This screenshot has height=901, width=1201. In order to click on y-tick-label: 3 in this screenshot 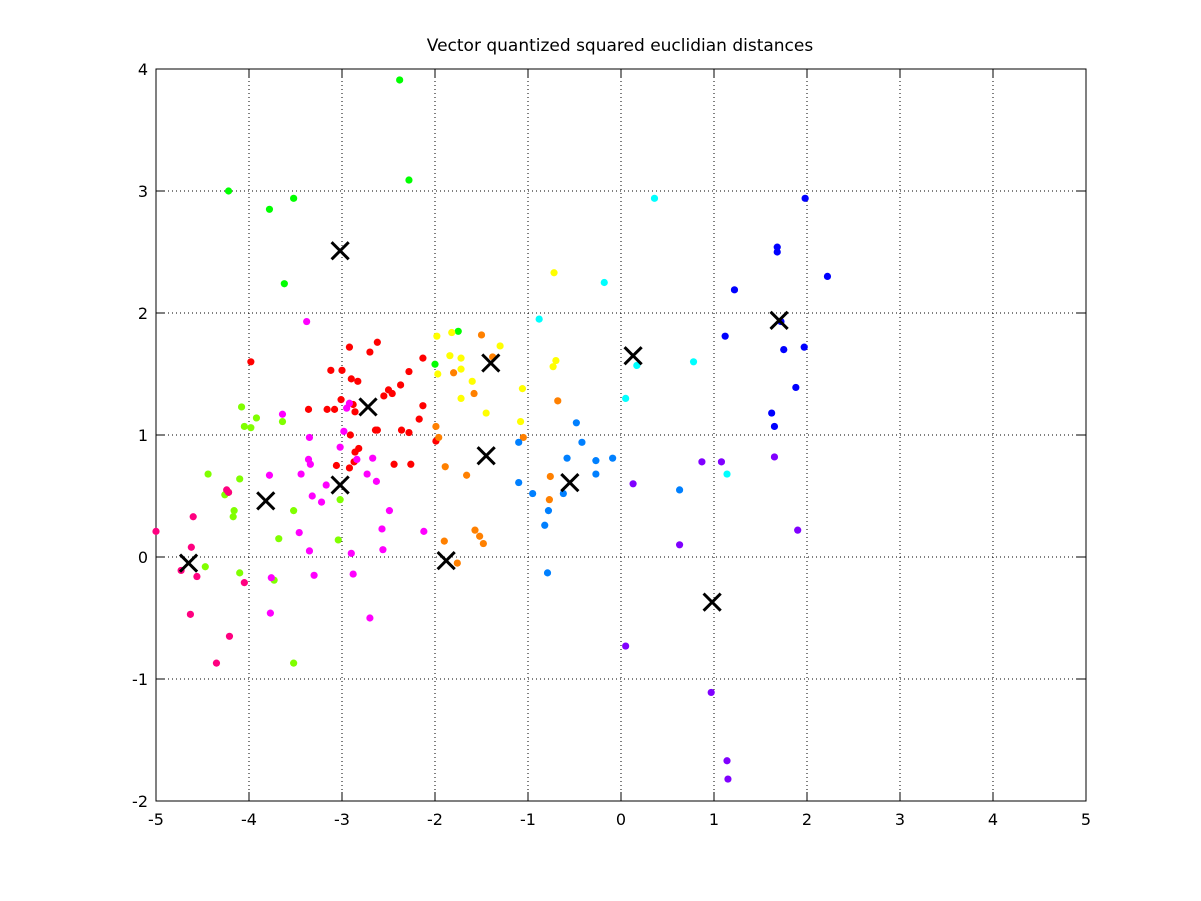, I will do `click(143, 191)`.